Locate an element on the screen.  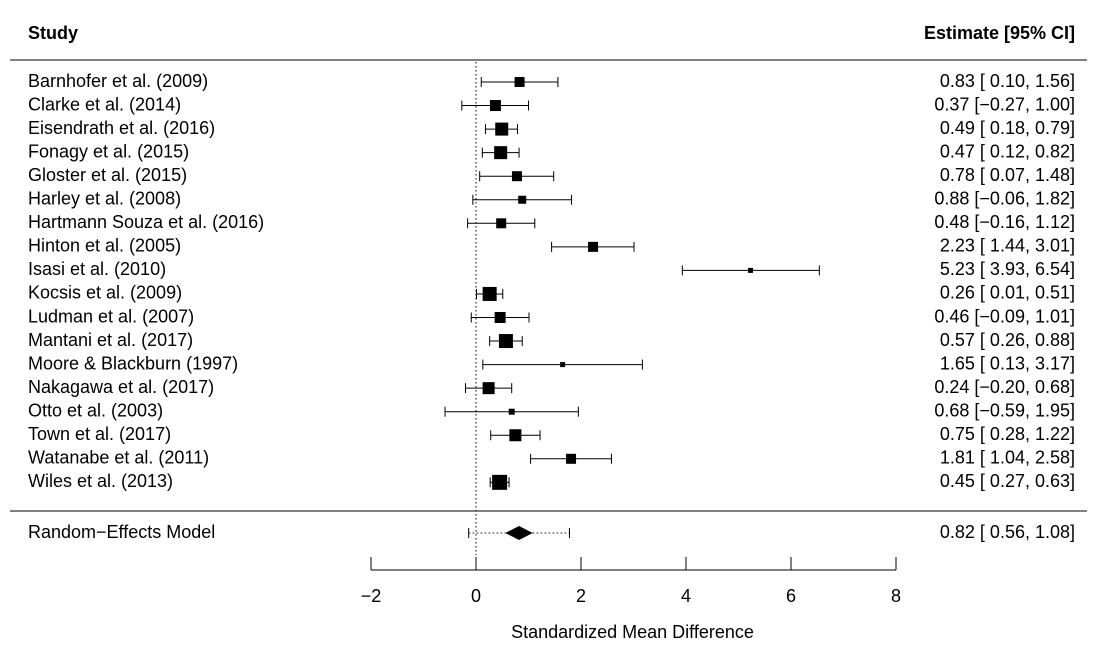
summary-estimate-label: 0.82 [ 0.56, 1.08] is located at coordinates (1007, 532).